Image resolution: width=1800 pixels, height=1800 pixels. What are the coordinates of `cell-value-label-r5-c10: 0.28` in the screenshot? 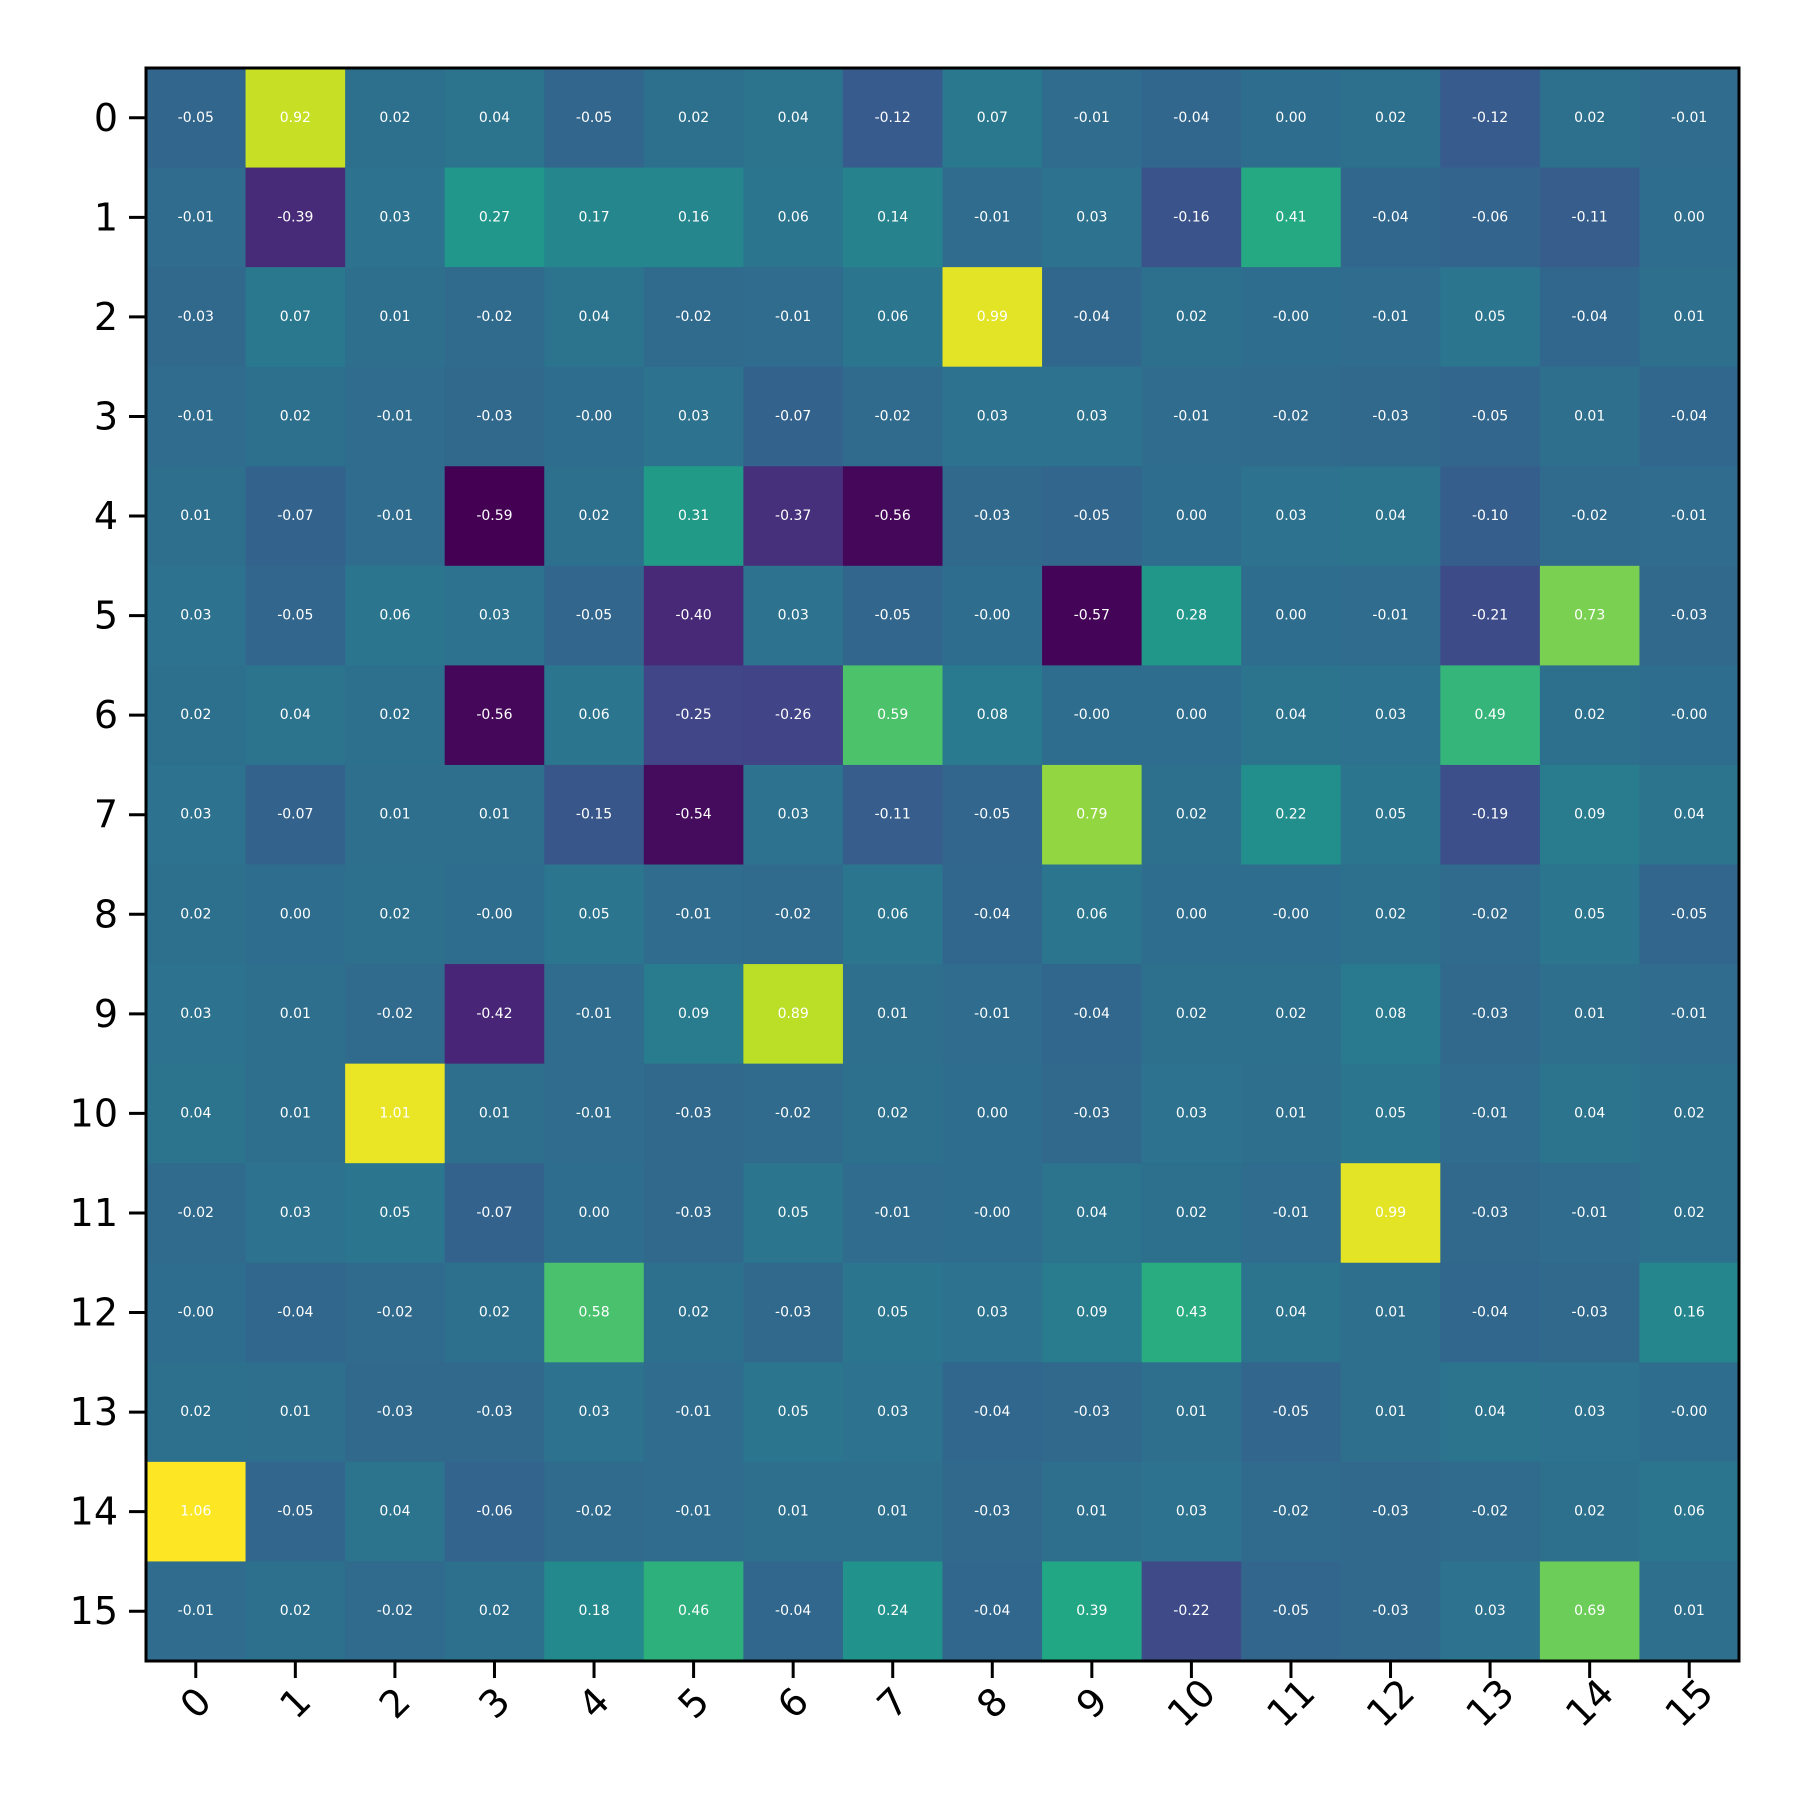 It's located at (1191, 616).